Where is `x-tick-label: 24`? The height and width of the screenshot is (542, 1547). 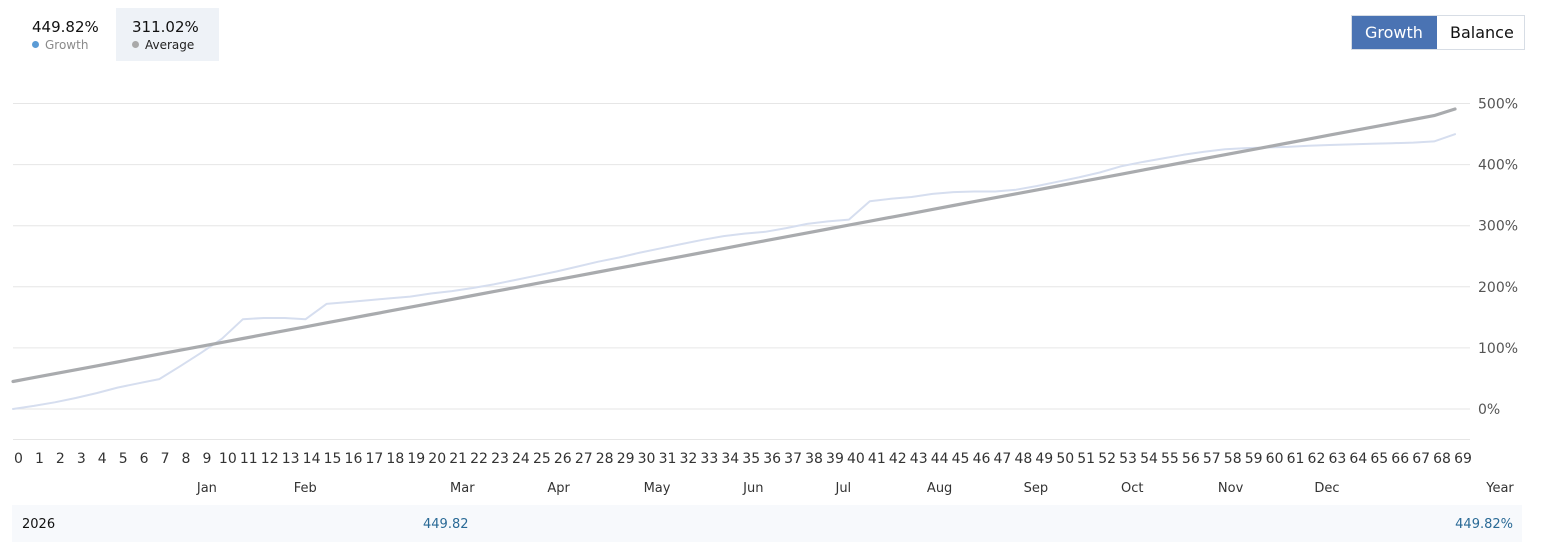 x-tick-label: 24 is located at coordinates (521, 459).